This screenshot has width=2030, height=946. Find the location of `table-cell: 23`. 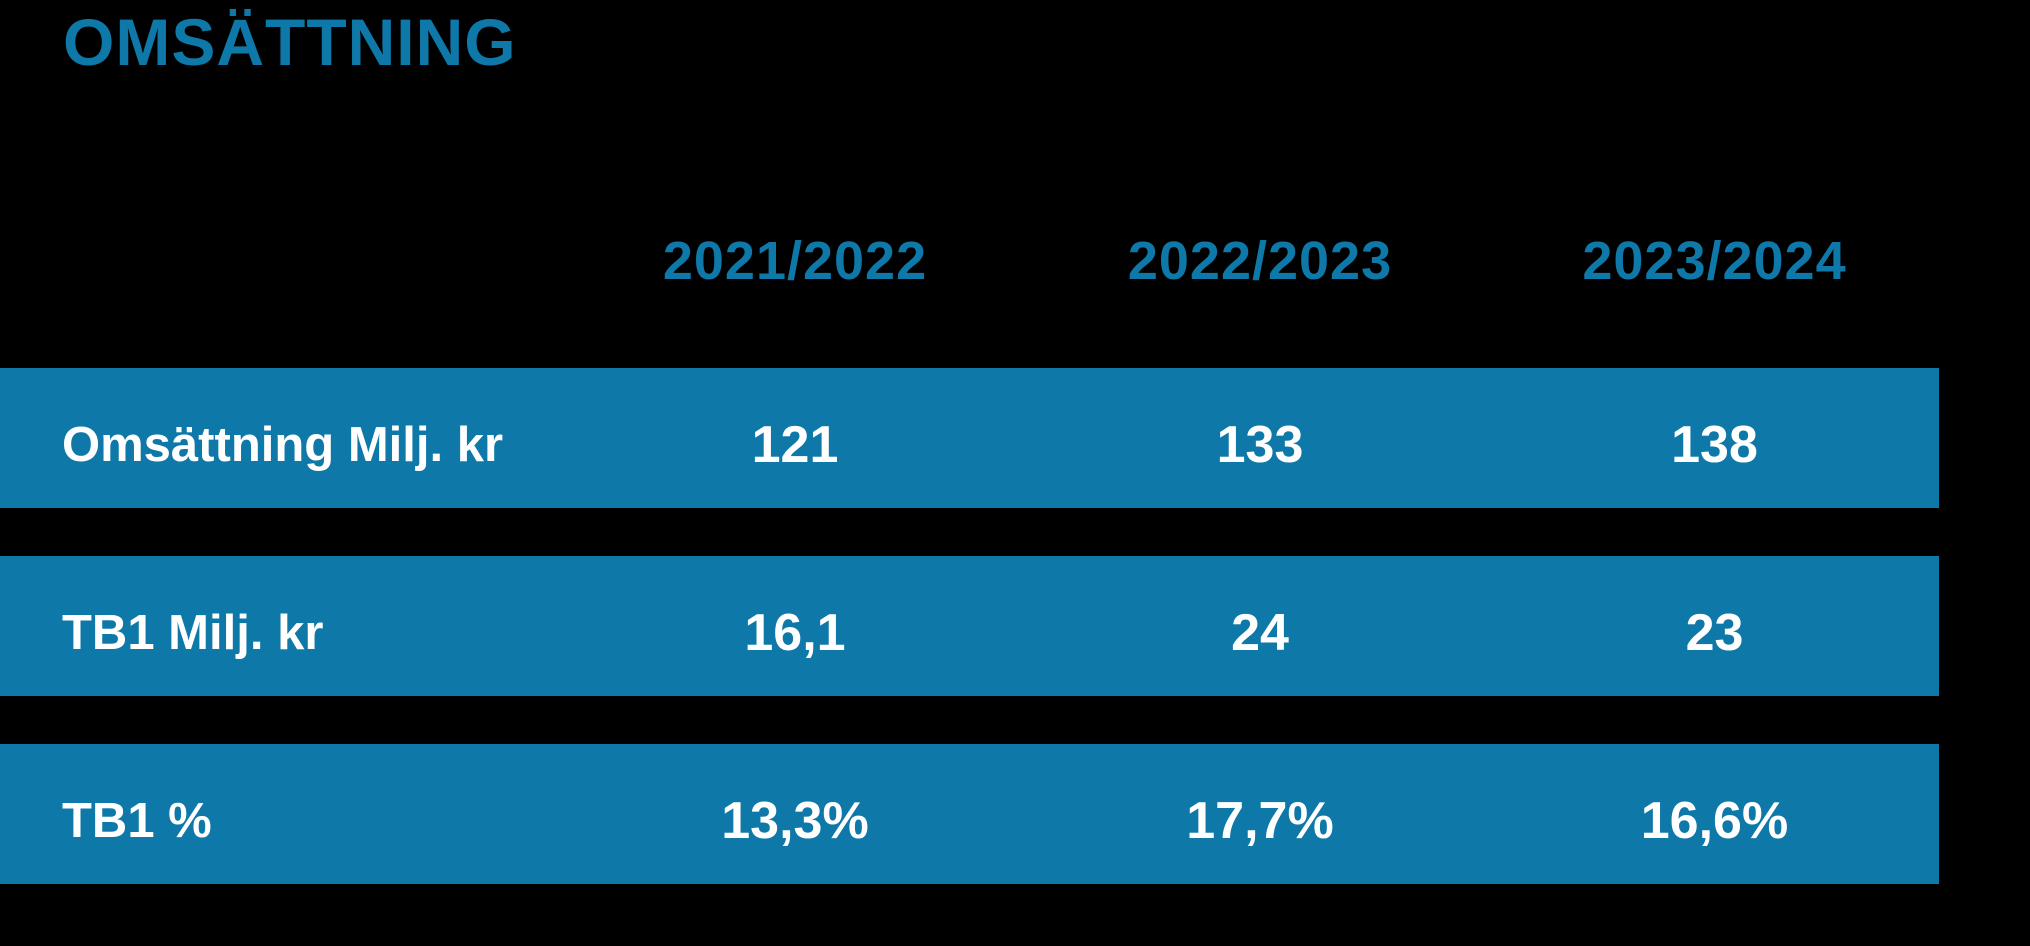

table-cell: 23 is located at coordinates (1714, 633).